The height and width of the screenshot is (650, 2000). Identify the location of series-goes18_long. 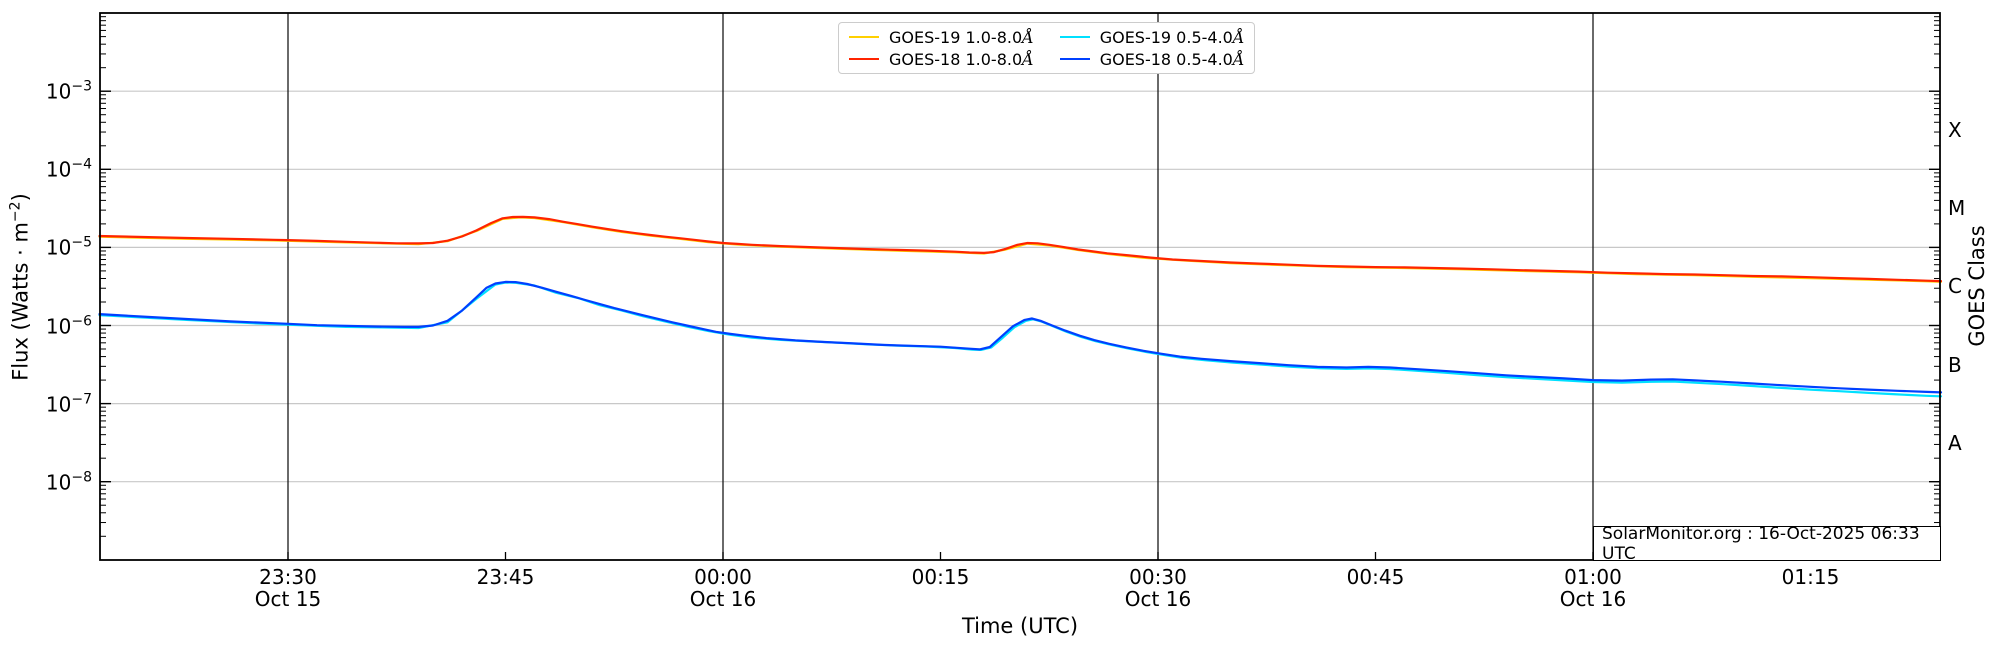
(1020, 249).